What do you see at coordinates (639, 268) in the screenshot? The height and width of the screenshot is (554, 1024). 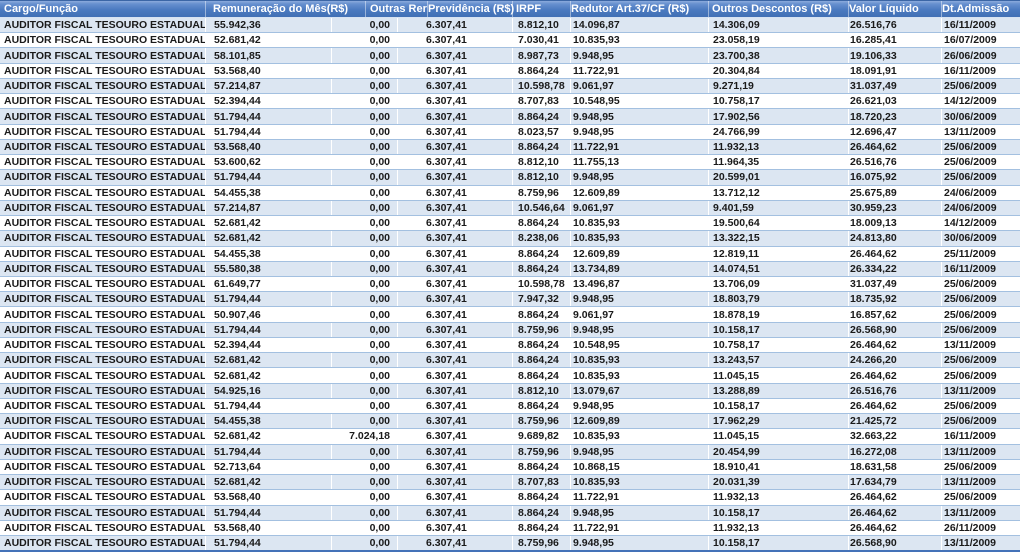 I see `cell-redutor: 13.734,89` at bounding box center [639, 268].